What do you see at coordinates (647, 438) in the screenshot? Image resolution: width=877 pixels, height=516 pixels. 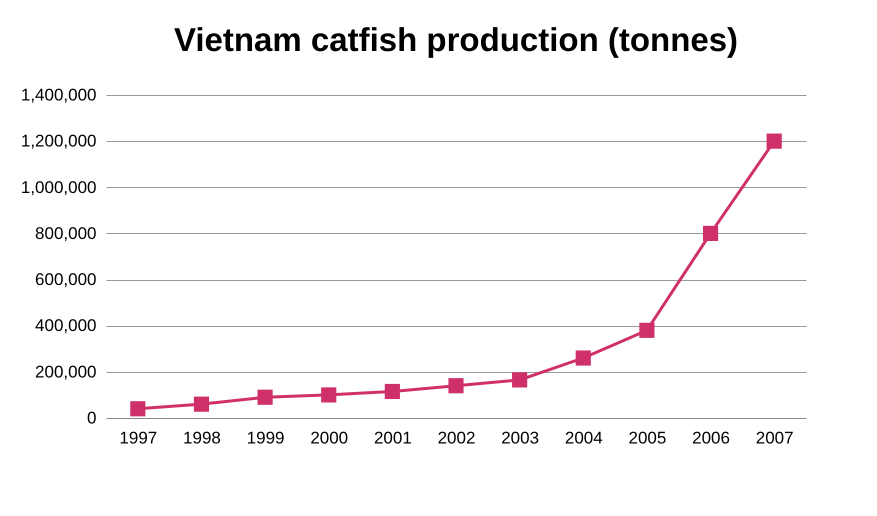 I see `x-tick-label: 2005` at bounding box center [647, 438].